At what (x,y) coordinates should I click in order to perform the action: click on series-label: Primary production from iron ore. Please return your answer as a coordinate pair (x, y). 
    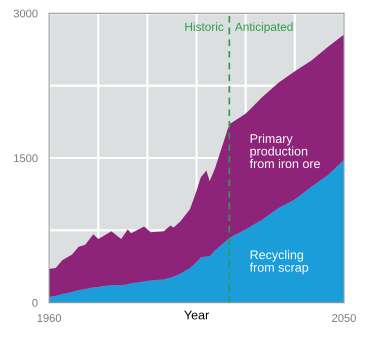
    Looking at the image, I should click on (285, 151).